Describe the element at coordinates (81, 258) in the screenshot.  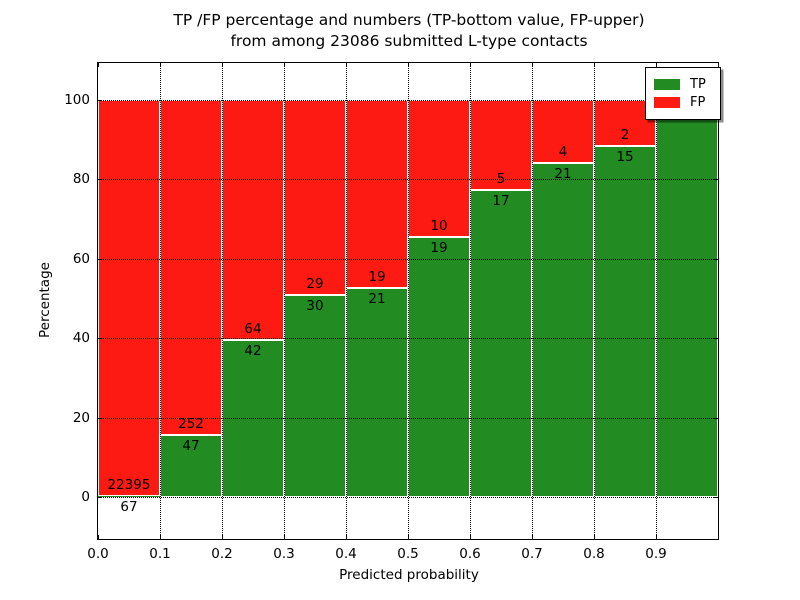
I see `y-tick-label: 60` at that location.